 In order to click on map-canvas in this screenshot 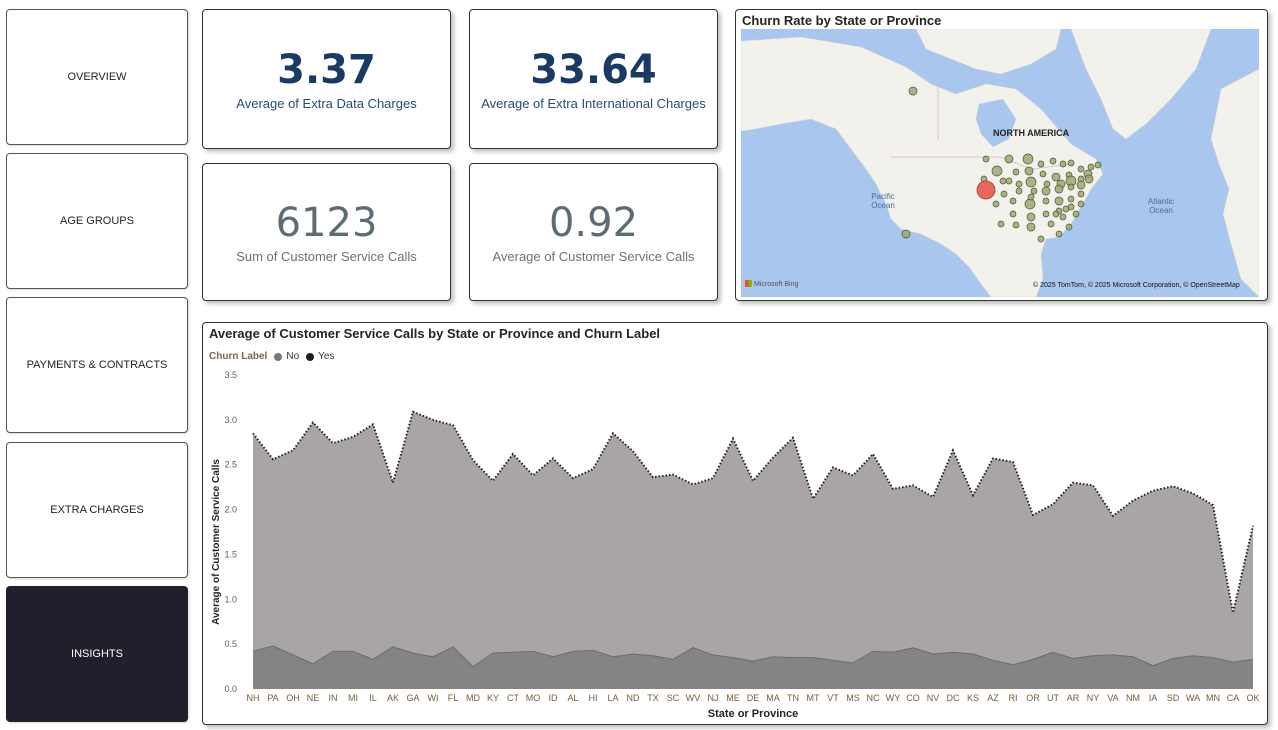, I will do `click(1000, 163)`.